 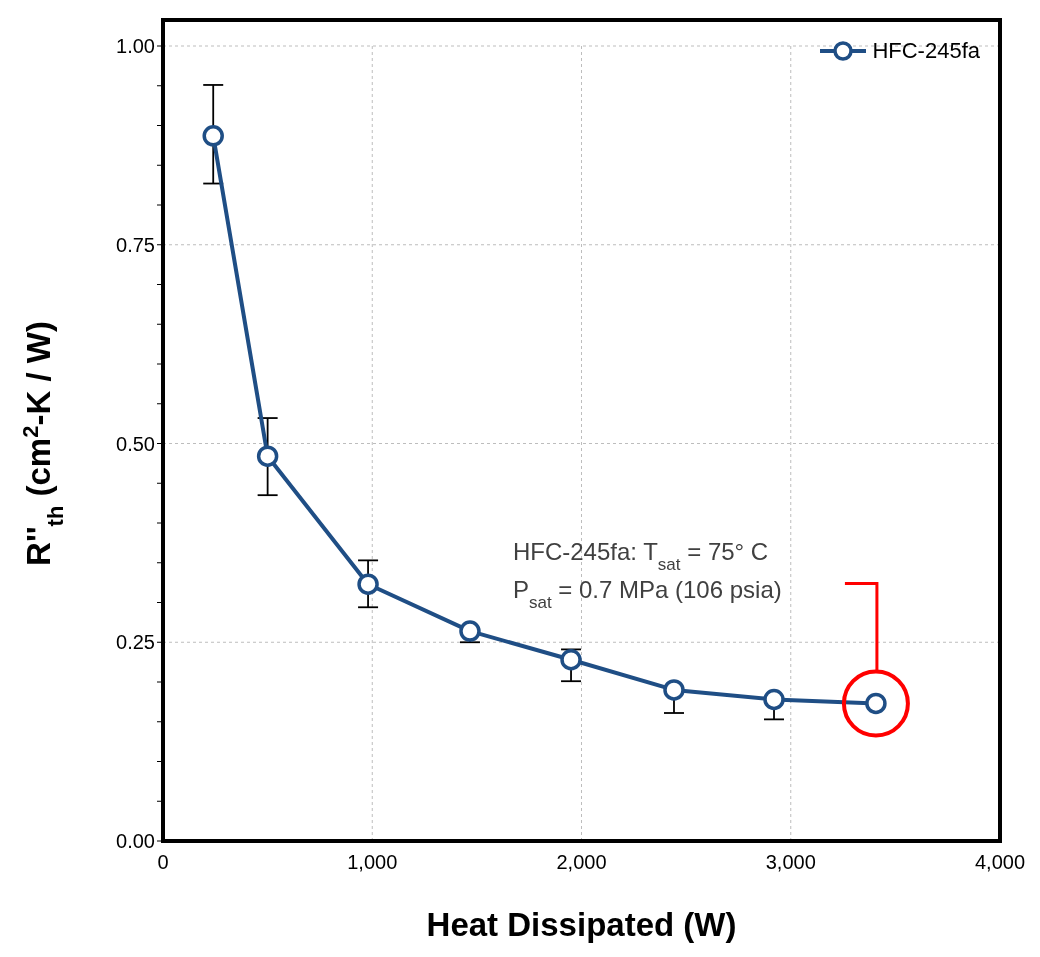 What do you see at coordinates (135, 46) in the screenshot?
I see `y-tick-label: 1.00` at bounding box center [135, 46].